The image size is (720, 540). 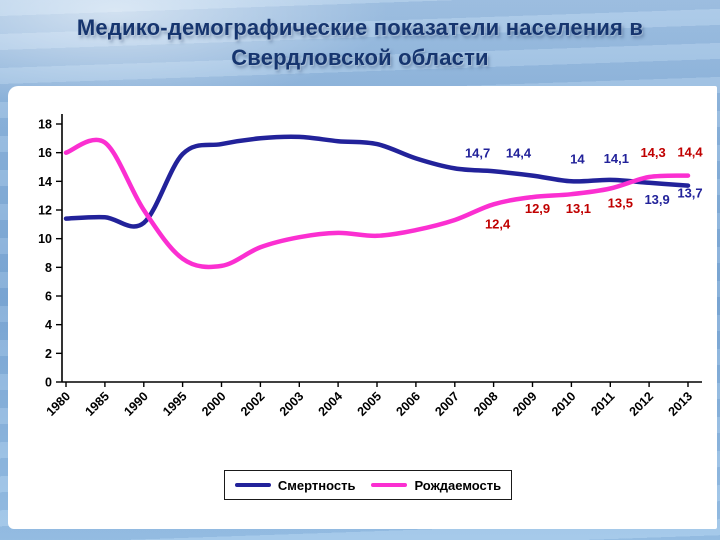 I want to click on x-tick-label: 1995, so click(x=175, y=404).